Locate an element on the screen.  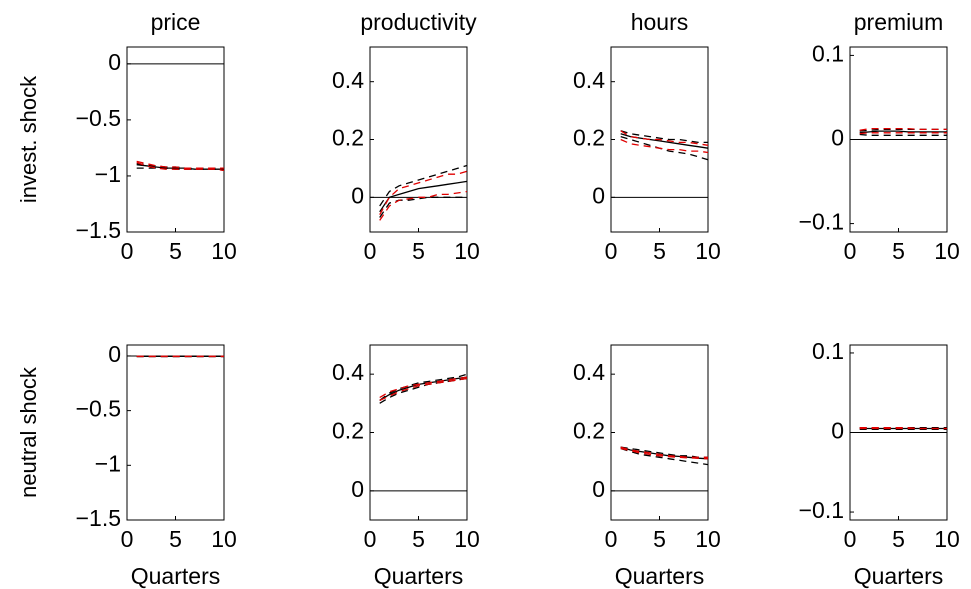
y-axis-label: invest. shock is located at coordinates (28, 139).